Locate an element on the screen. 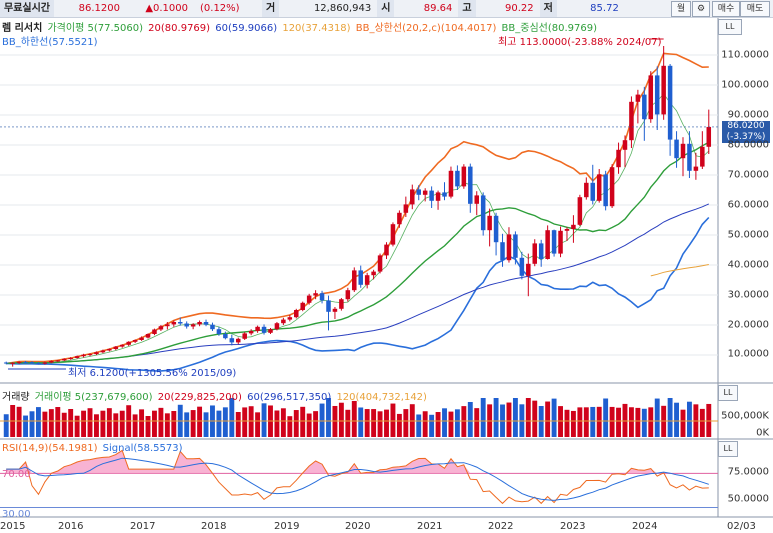  low-label: 저 is located at coordinates (548, 8).